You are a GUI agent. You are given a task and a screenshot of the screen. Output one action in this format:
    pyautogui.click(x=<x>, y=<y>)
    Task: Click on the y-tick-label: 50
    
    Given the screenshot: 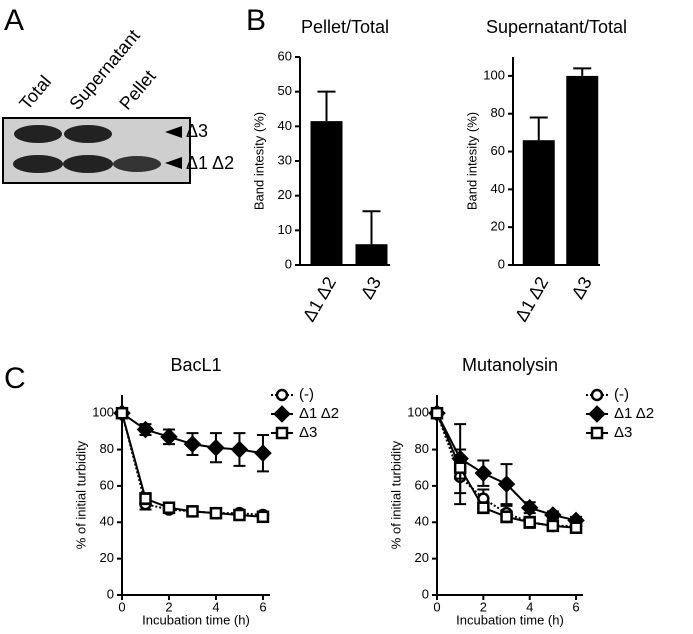 What is the action you would take?
    pyautogui.click(x=285, y=90)
    